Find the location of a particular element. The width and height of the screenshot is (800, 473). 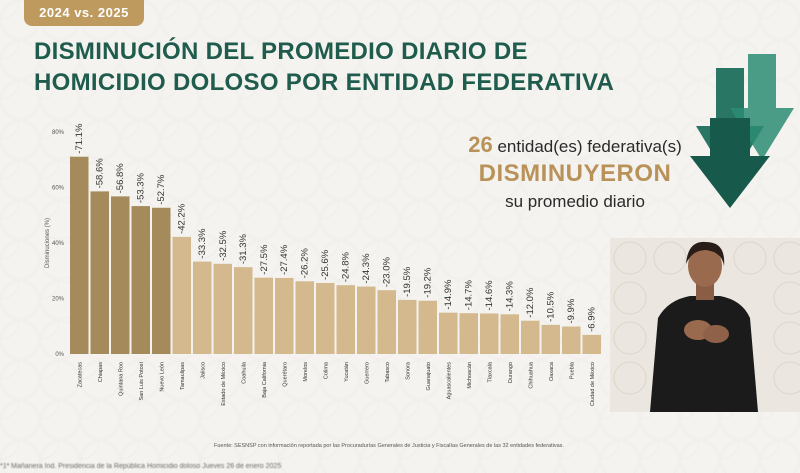

y-tick-label: 40% is located at coordinates (58, 244).